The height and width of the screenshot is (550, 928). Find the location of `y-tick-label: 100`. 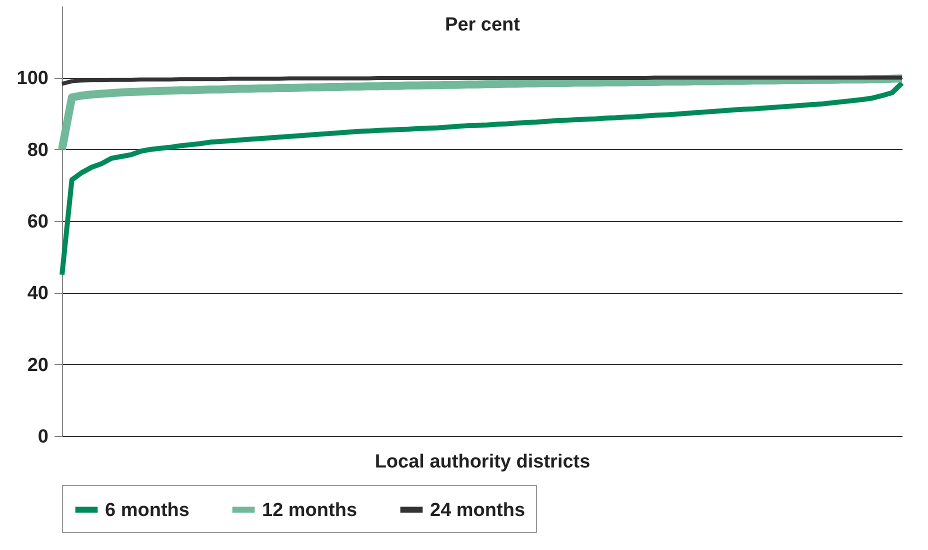

y-tick-label: 100 is located at coordinates (32, 79).